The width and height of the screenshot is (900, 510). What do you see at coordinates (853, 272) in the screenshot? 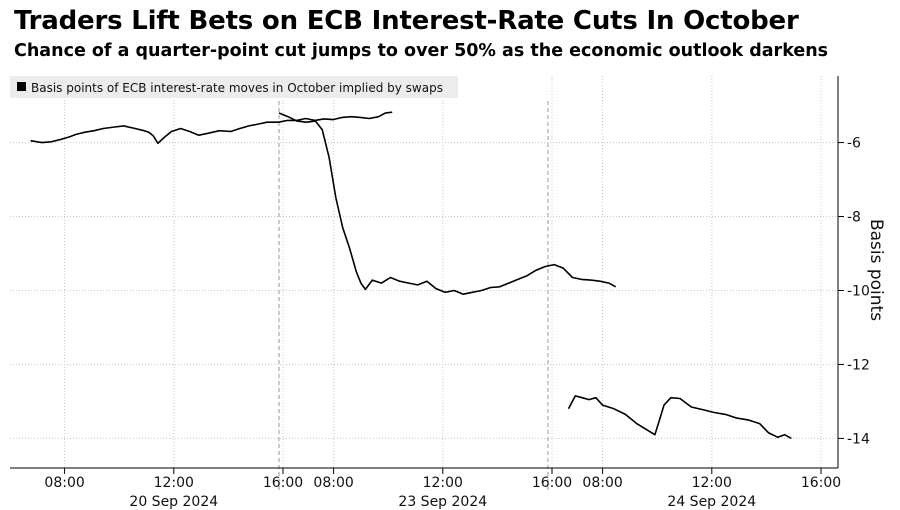
I see `y-axis: -6 -8 -10 -12 -14` at bounding box center [853, 272].